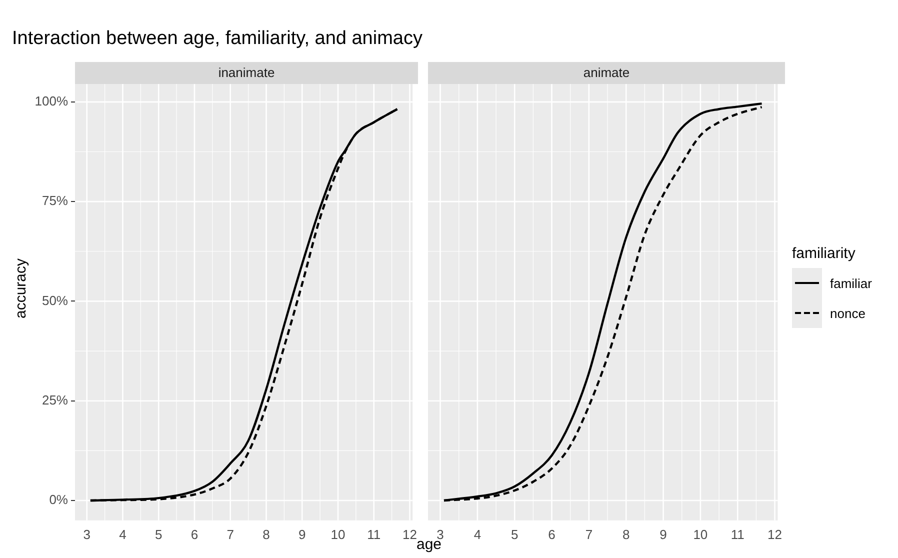 Image resolution: width=898 pixels, height=558 pixels. I want to click on chart-subtitle: inanimate, so click(246, 73).